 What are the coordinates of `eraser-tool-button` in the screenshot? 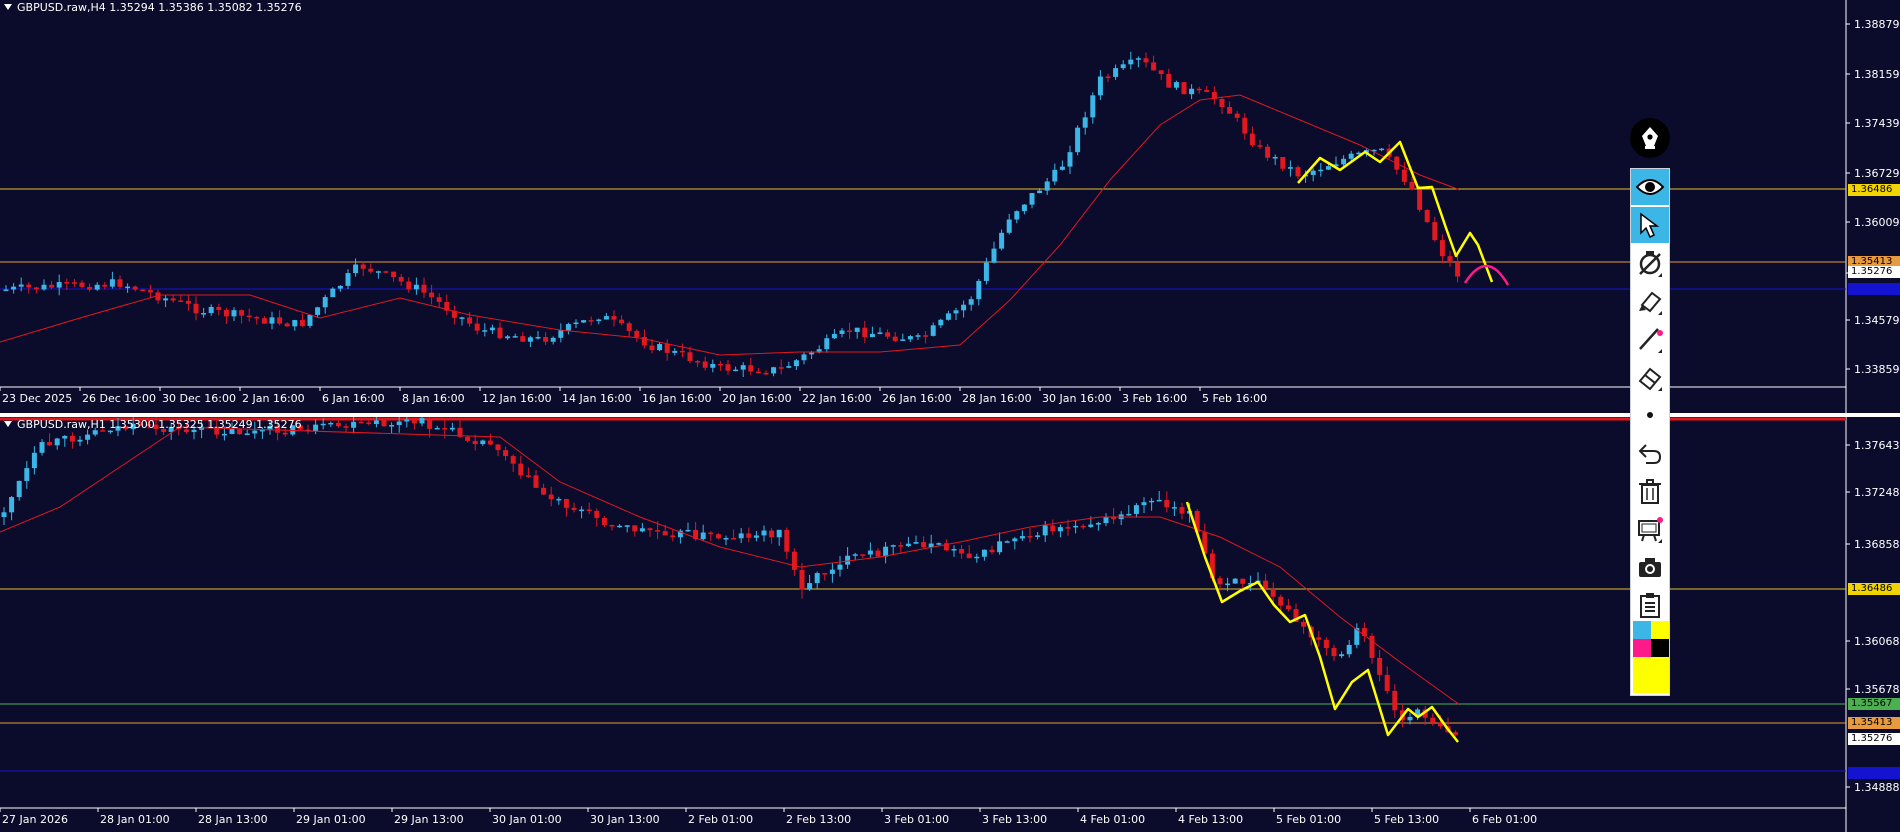 It's located at (1650, 377).